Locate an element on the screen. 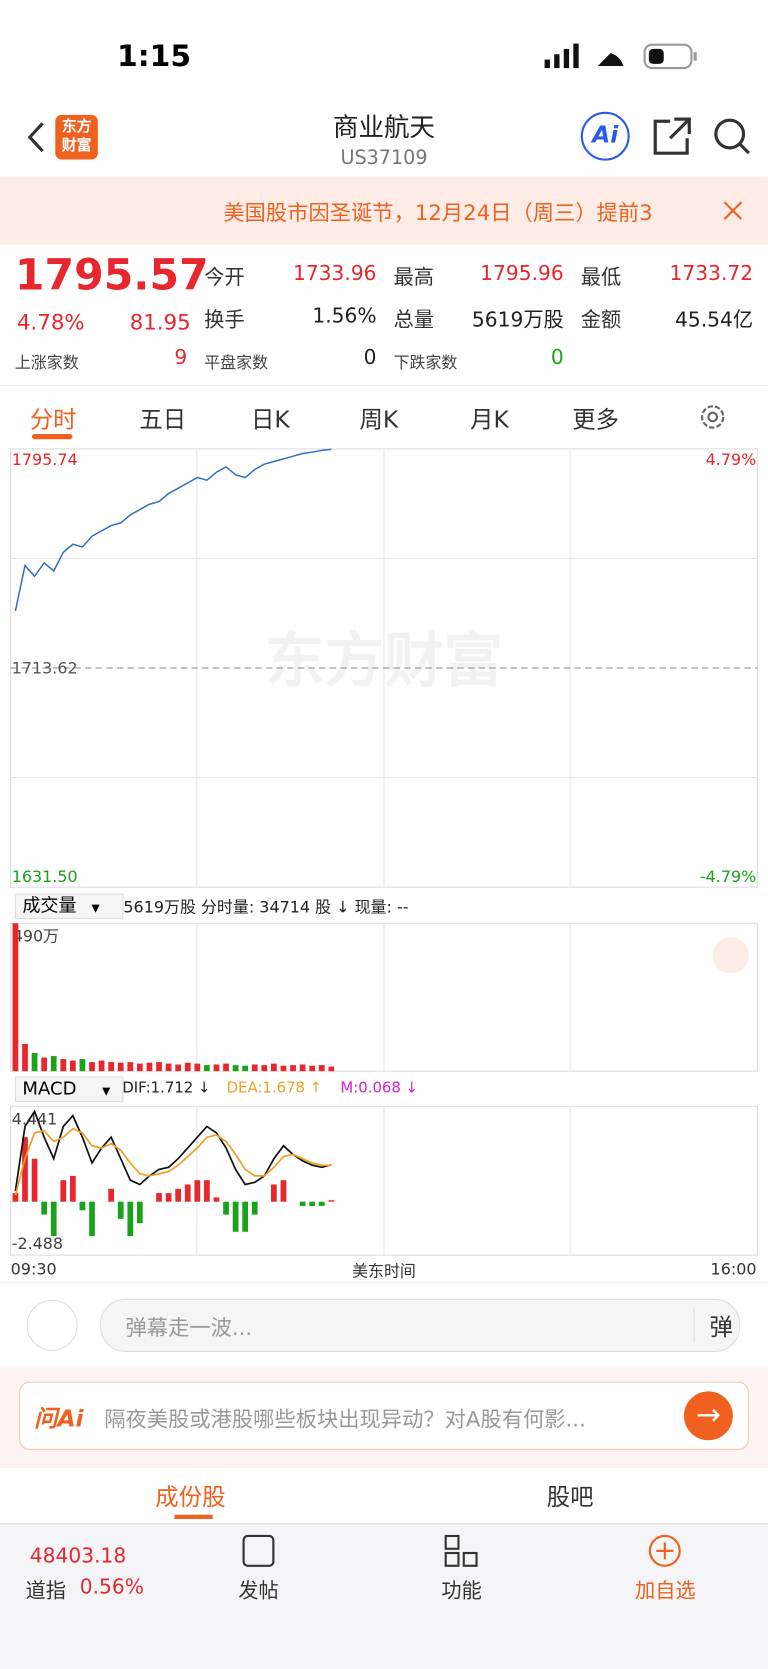  banner-text: 美国股市因圣诞节，12月24日（周三）提前3 is located at coordinates (438, 212).